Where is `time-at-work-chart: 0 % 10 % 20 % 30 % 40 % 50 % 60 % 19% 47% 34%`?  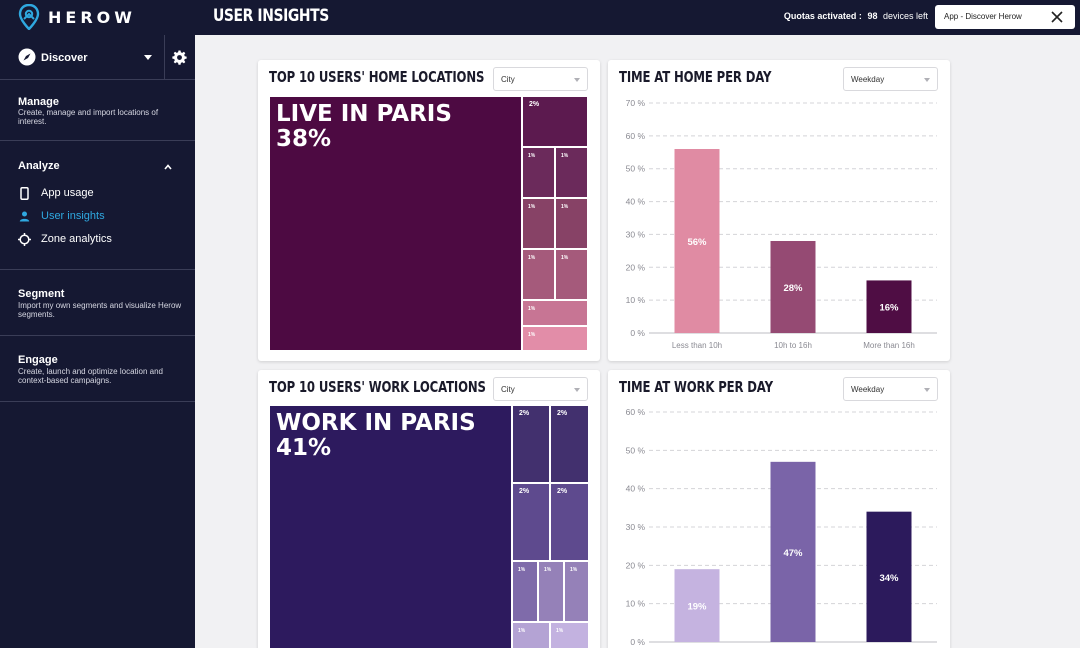
time-at-work-chart: 0 % 10 % 20 % 30 % 40 % 50 % 60 % 19% 47% 34% is located at coordinates (779, 527).